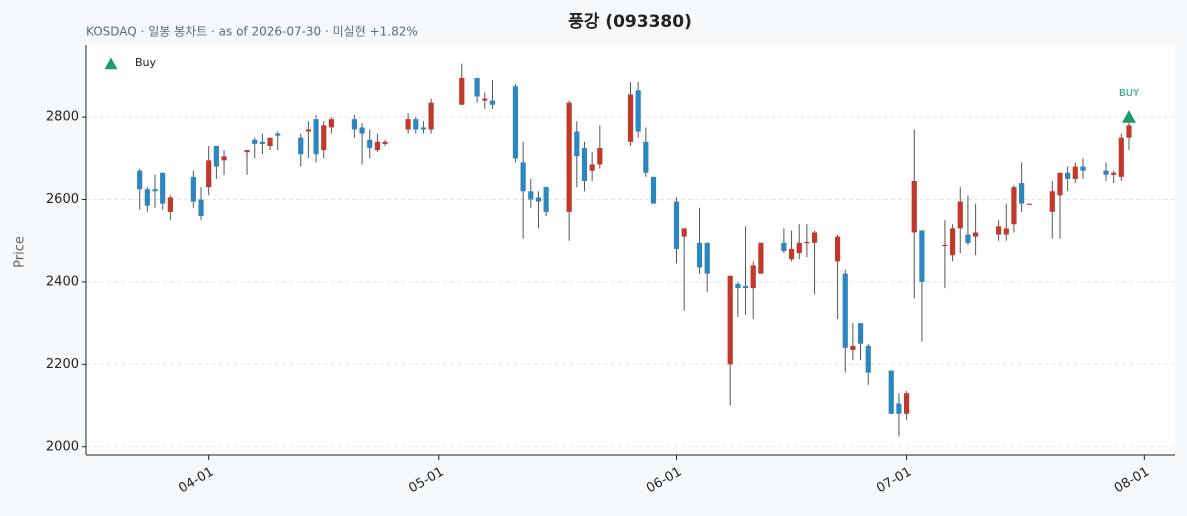 This screenshot has height=516, width=1187. What do you see at coordinates (146, 62) in the screenshot?
I see `legend-label: Buy` at bounding box center [146, 62].